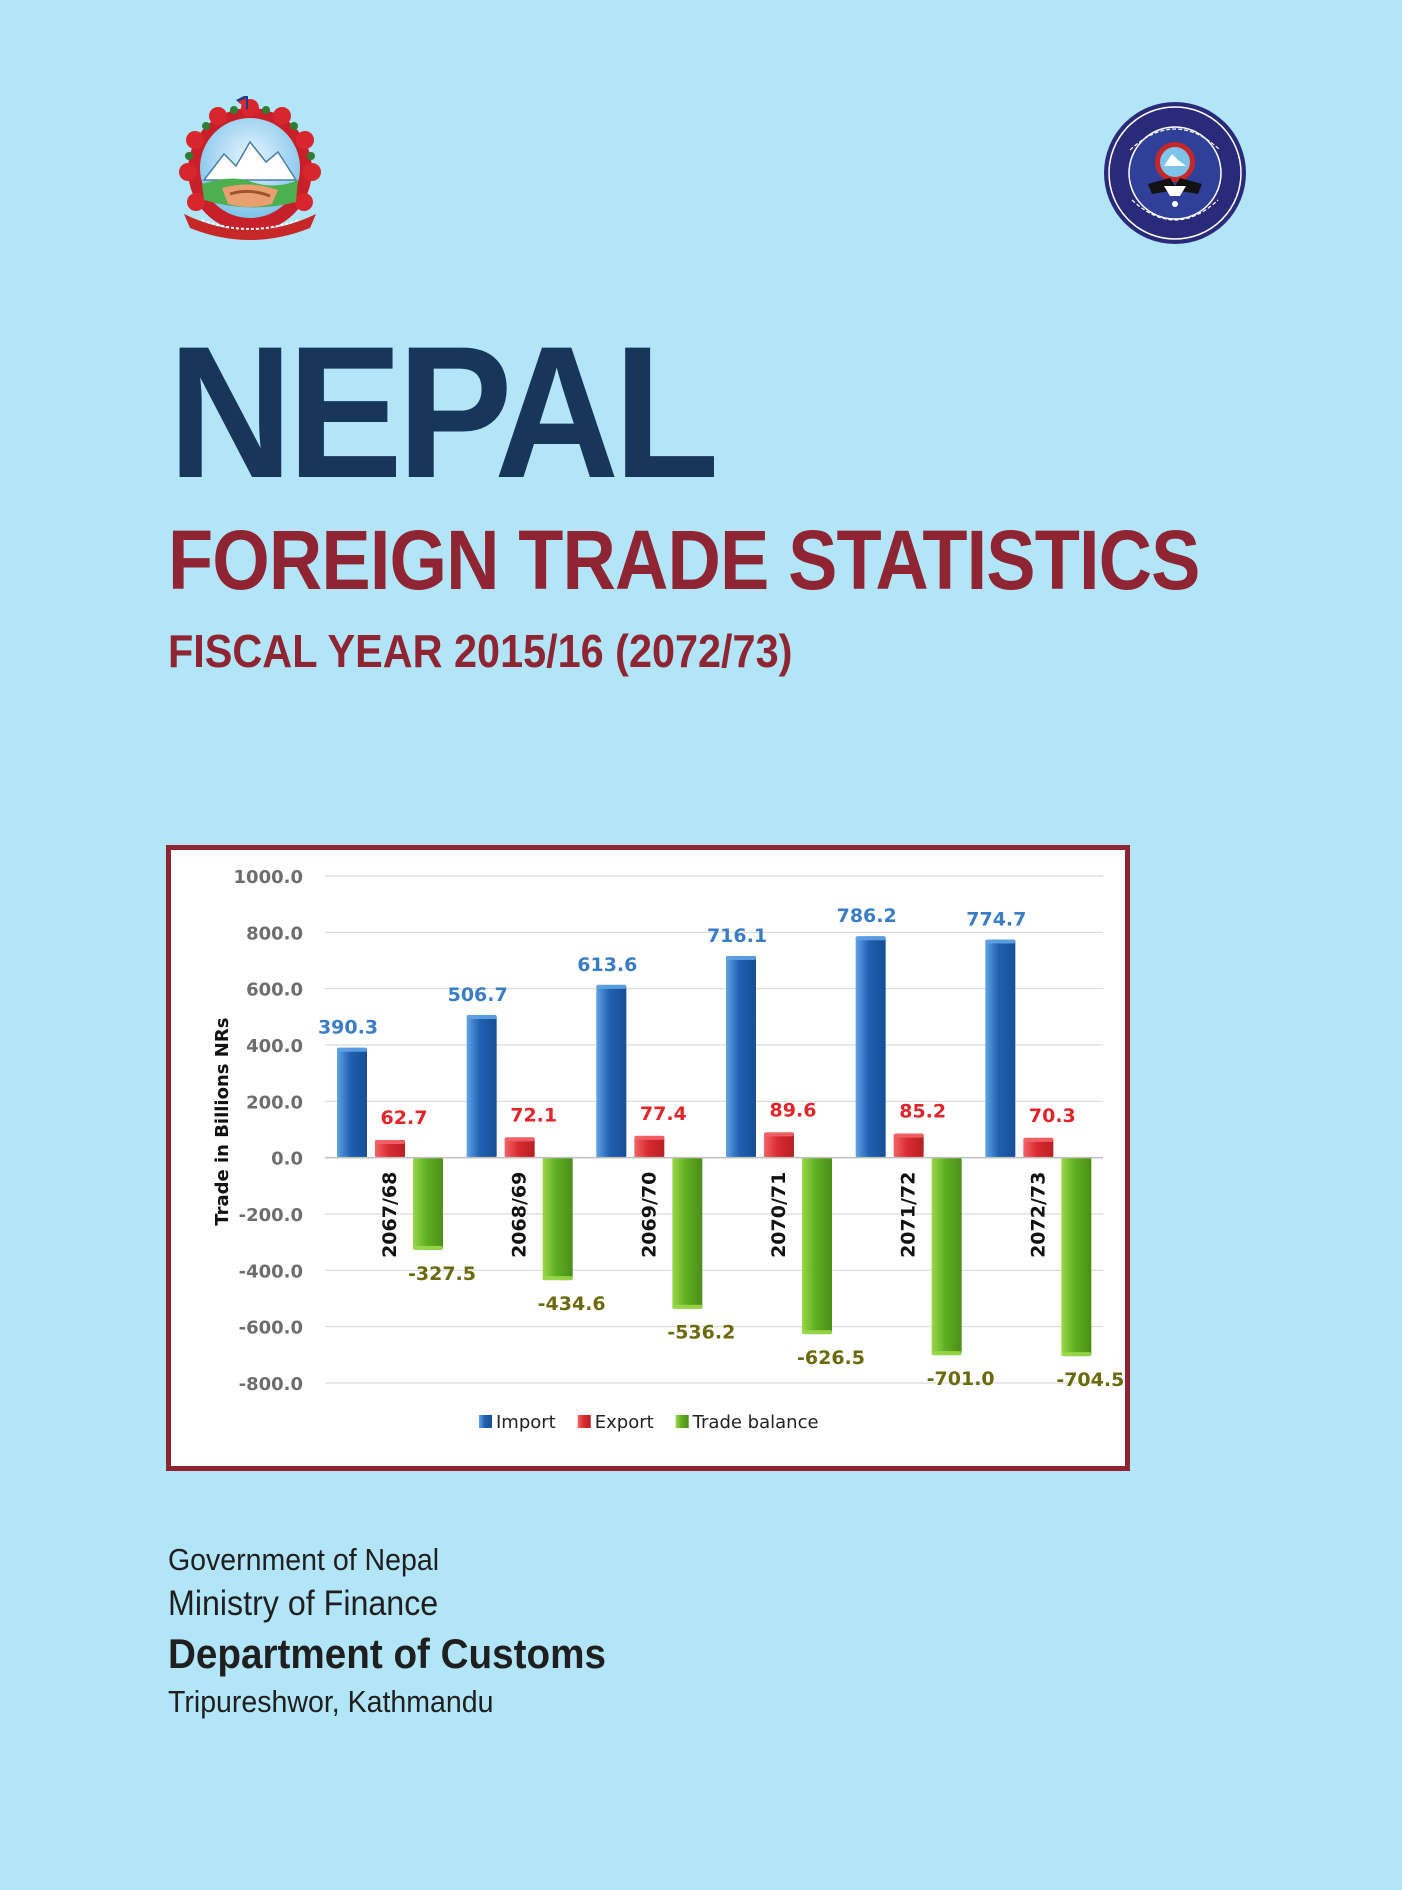 The width and height of the screenshot is (1402, 1890). Describe the element at coordinates (404, 1118) in the screenshot. I see `data-label: 62.7` at that location.